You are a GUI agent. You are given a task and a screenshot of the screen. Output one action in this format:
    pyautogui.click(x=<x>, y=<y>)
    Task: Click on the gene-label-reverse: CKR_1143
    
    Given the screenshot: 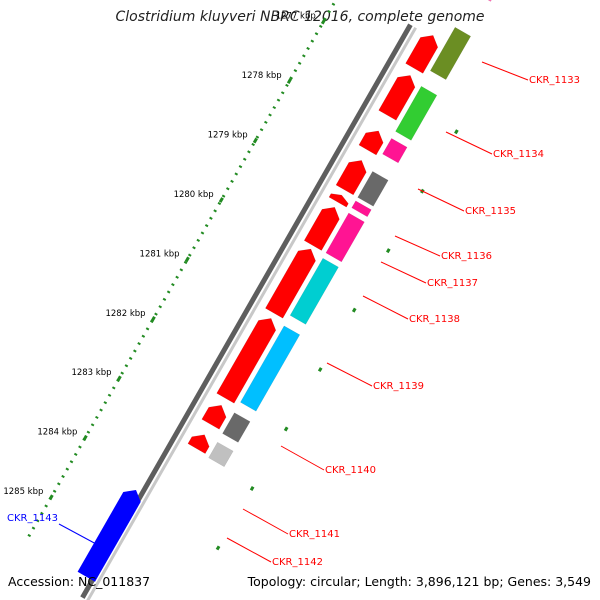 What is the action you would take?
    pyautogui.click(x=32, y=518)
    